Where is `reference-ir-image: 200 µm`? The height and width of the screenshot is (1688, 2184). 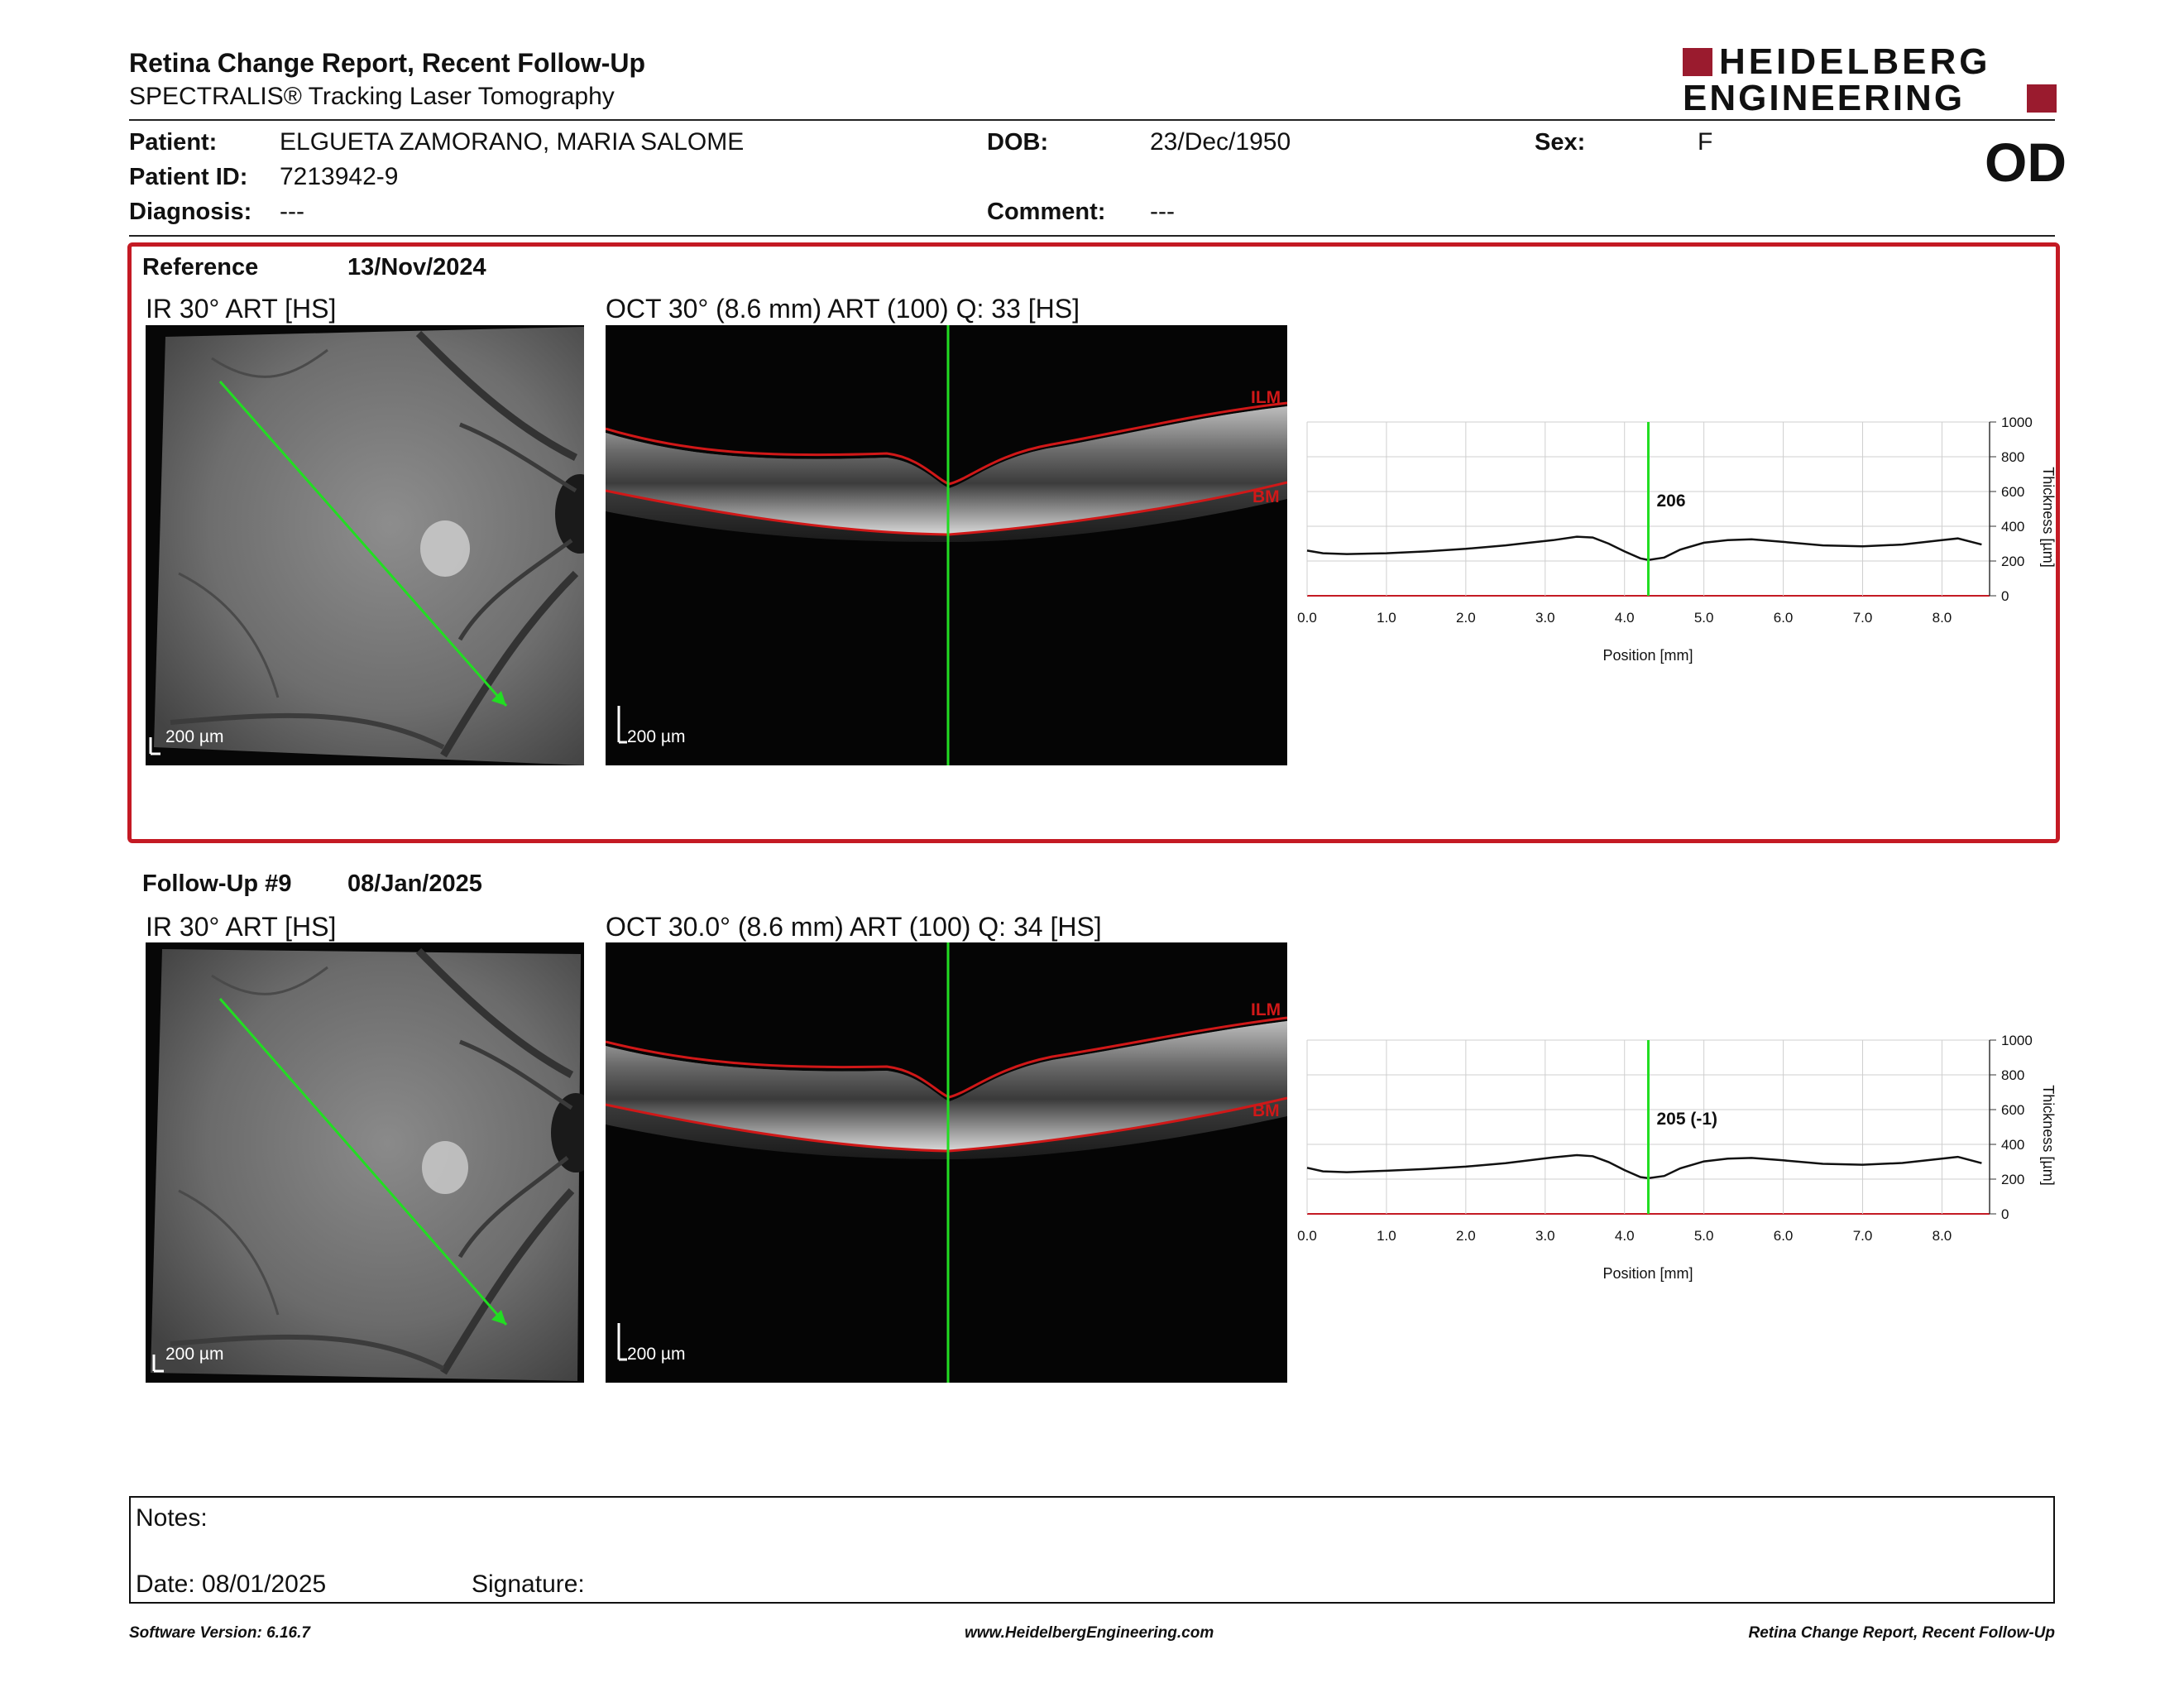
reference-ir-image: 200 µm is located at coordinates (365, 545).